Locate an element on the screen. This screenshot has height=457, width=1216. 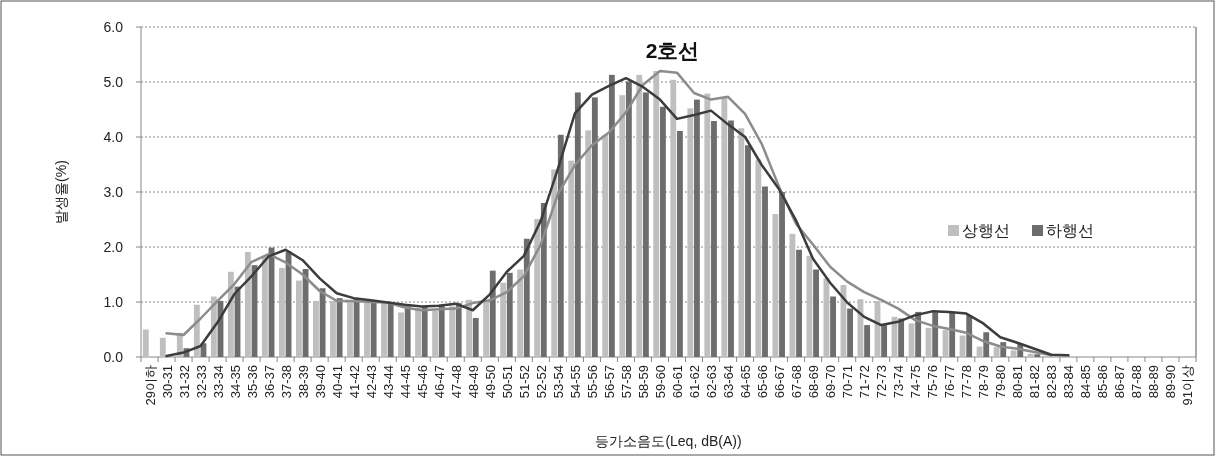
x-tick-label: 53-54 is located at coordinates (558, 382).